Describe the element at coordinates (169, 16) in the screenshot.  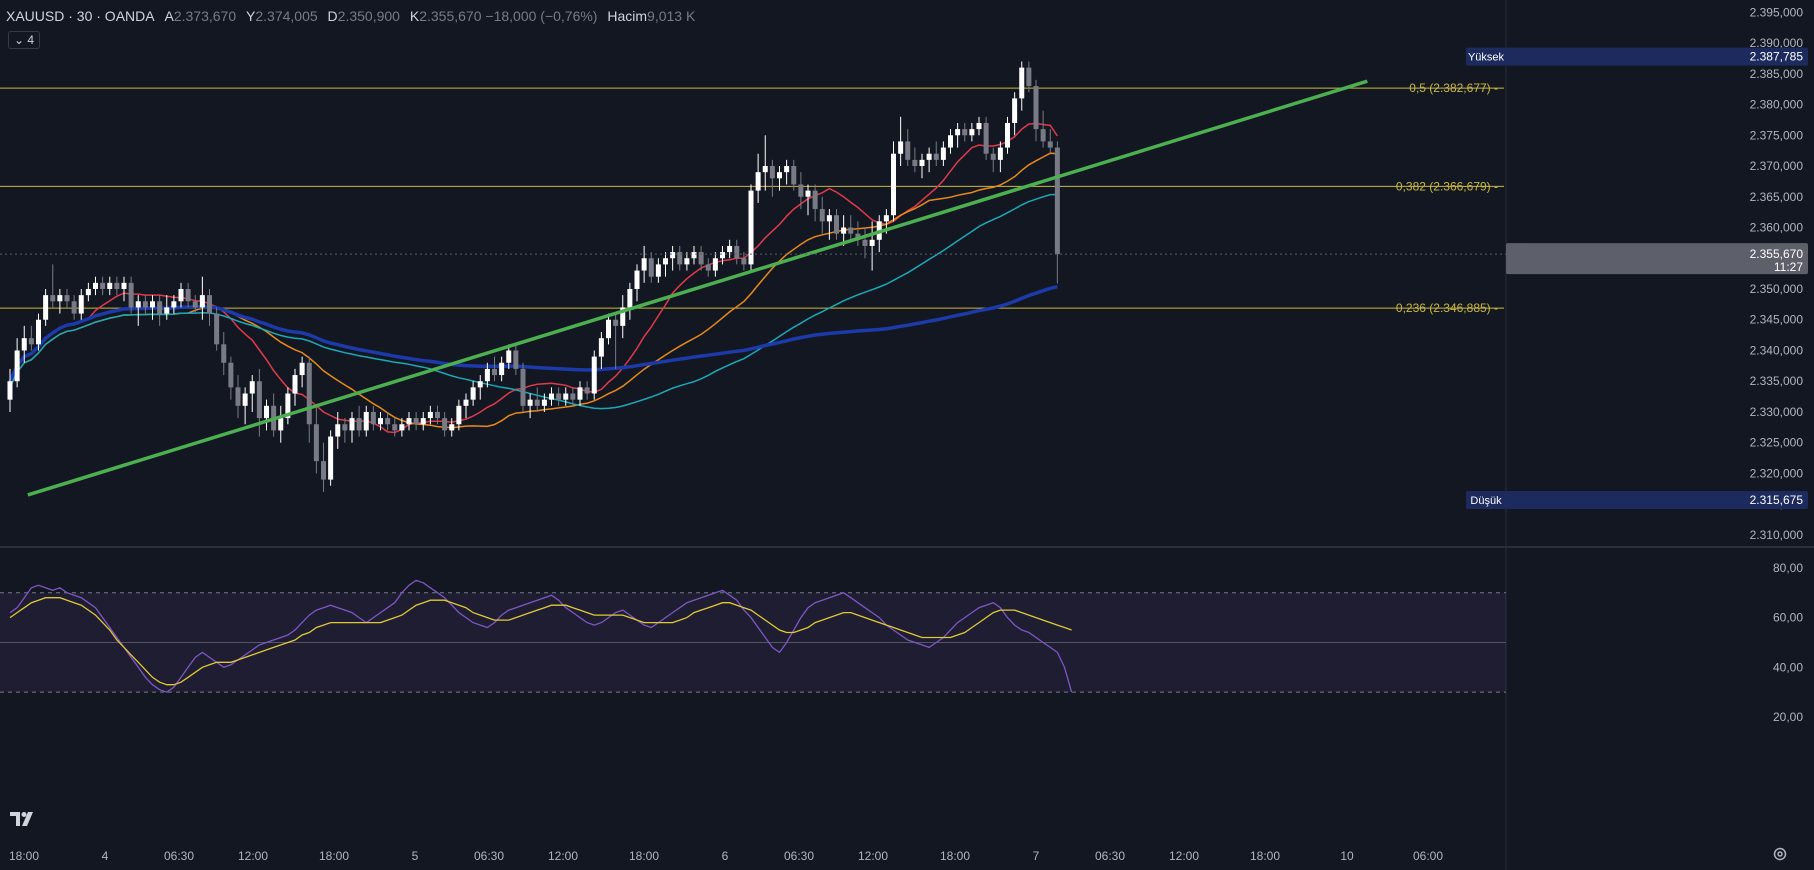
I see `open-label: A` at that location.